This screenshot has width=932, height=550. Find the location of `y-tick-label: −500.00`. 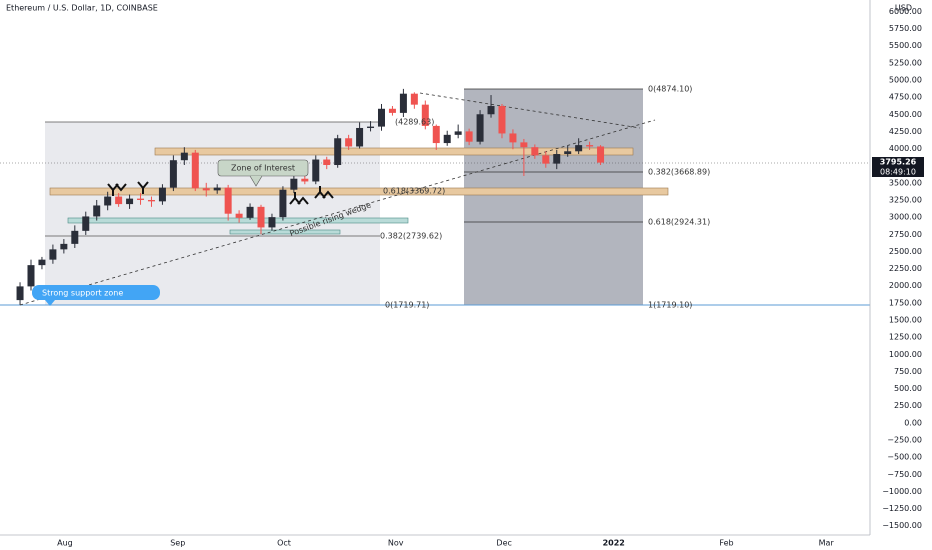

y-tick-label: −500.00 is located at coordinates (904, 457).